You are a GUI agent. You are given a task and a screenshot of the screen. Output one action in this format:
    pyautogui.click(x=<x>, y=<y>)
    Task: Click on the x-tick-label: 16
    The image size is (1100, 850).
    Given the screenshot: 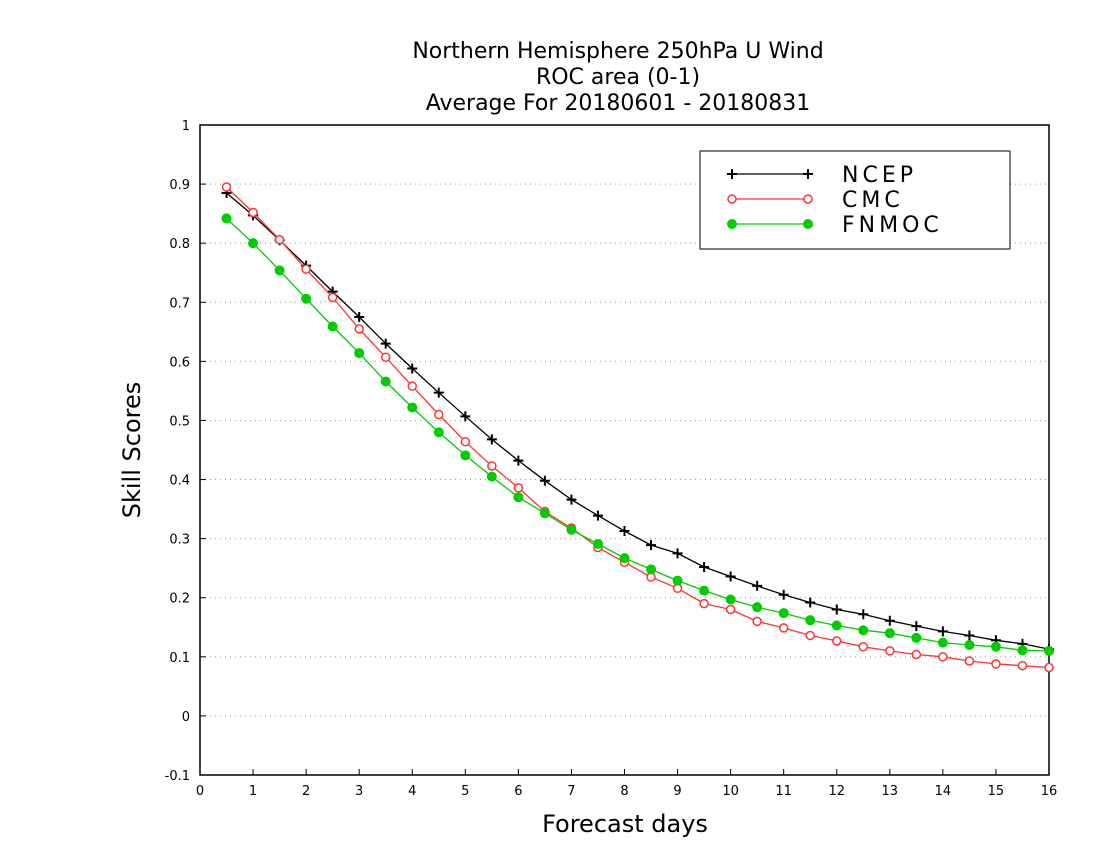 What is the action you would take?
    pyautogui.click(x=1049, y=791)
    